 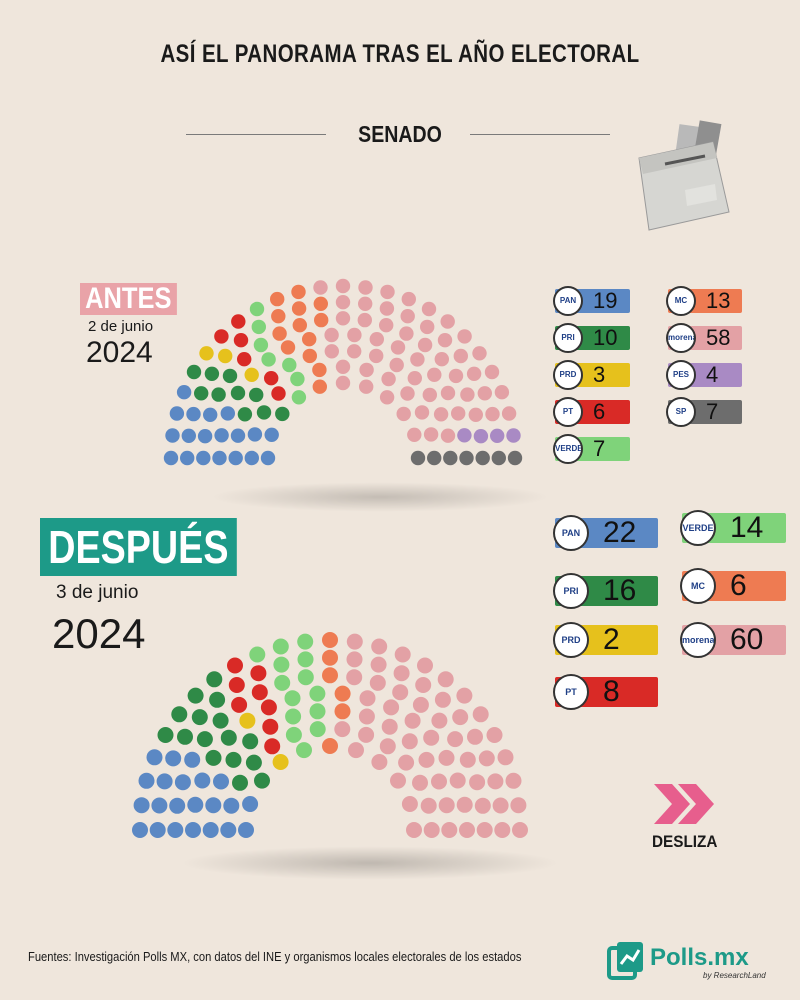 I want to click on legend-item-pan: PAN 19, so click(x=591, y=301).